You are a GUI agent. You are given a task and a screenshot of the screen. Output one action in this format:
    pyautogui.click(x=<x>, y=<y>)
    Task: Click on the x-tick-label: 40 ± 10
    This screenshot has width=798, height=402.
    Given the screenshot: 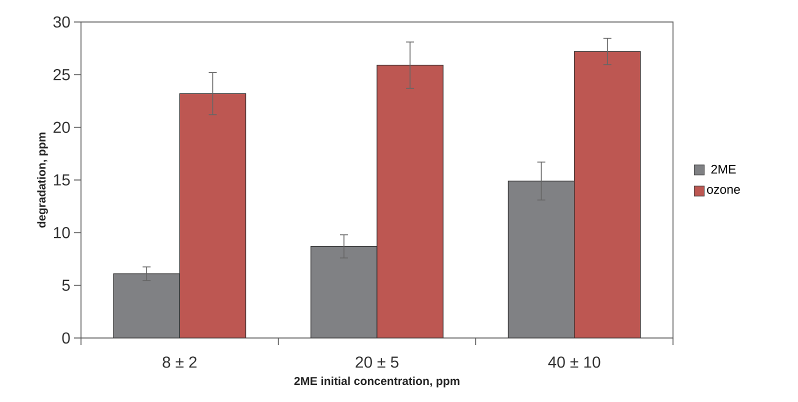 What is the action you would take?
    pyautogui.click(x=574, y=362)
    